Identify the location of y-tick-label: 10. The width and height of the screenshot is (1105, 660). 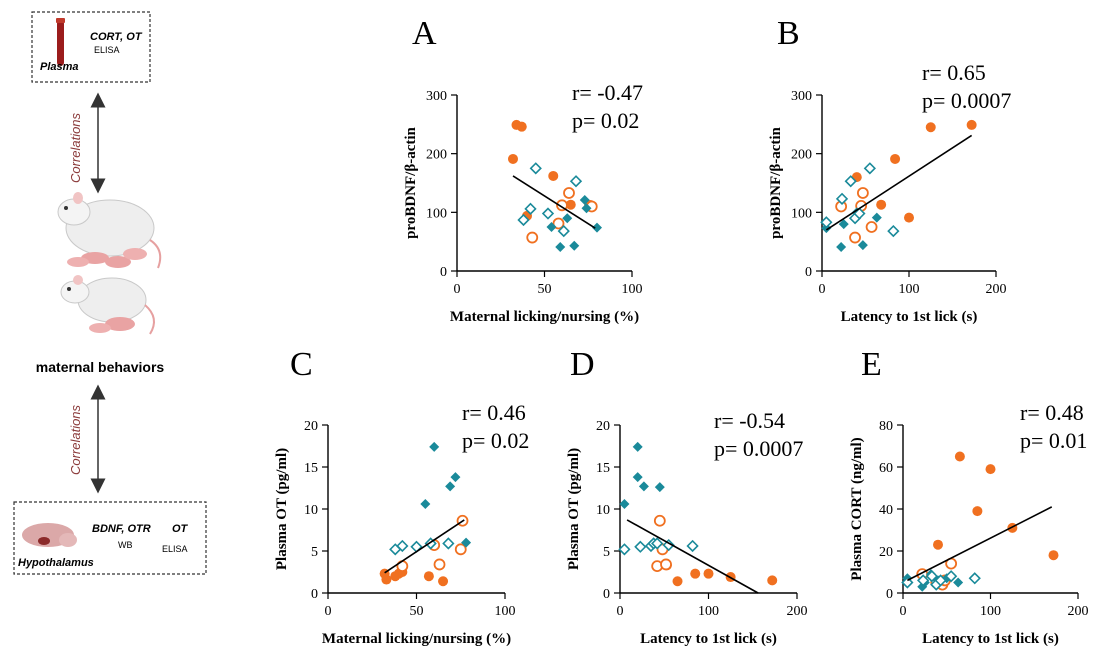
(311, 510).